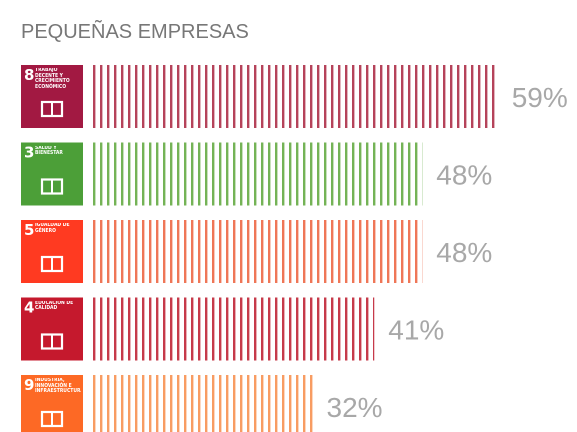  I want to click on sdg-label-box: IGUALDAD DE GÉNERO, so click(52, 228).